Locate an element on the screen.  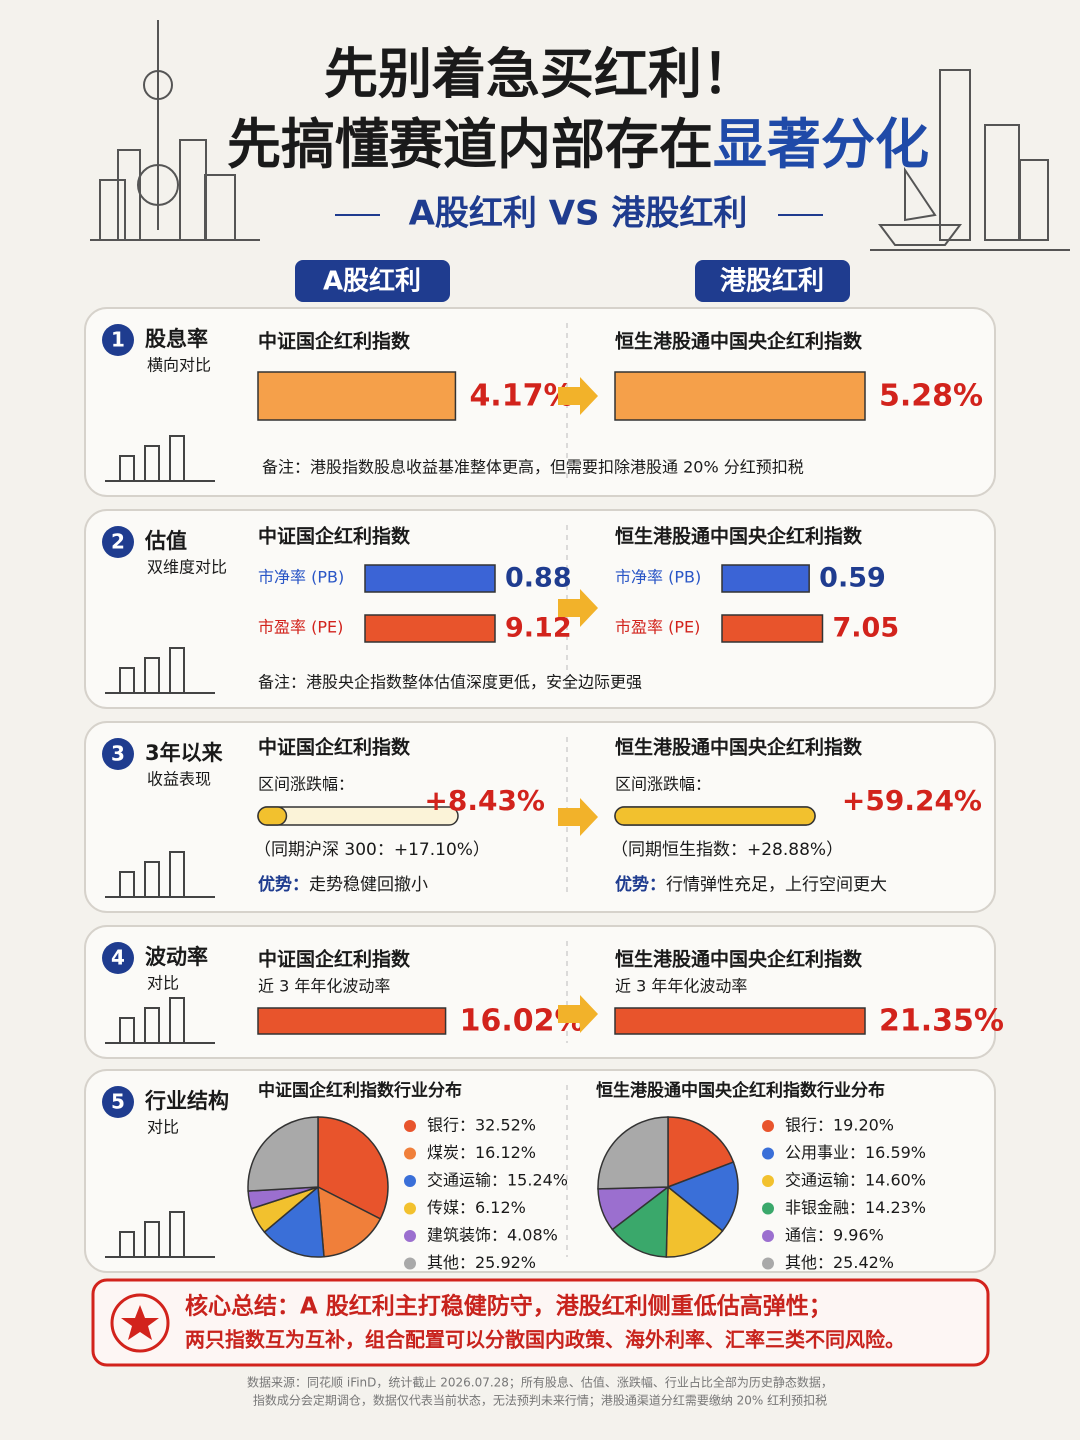
section-subtitle: 收益表现 is located at coordinates (179, 779).